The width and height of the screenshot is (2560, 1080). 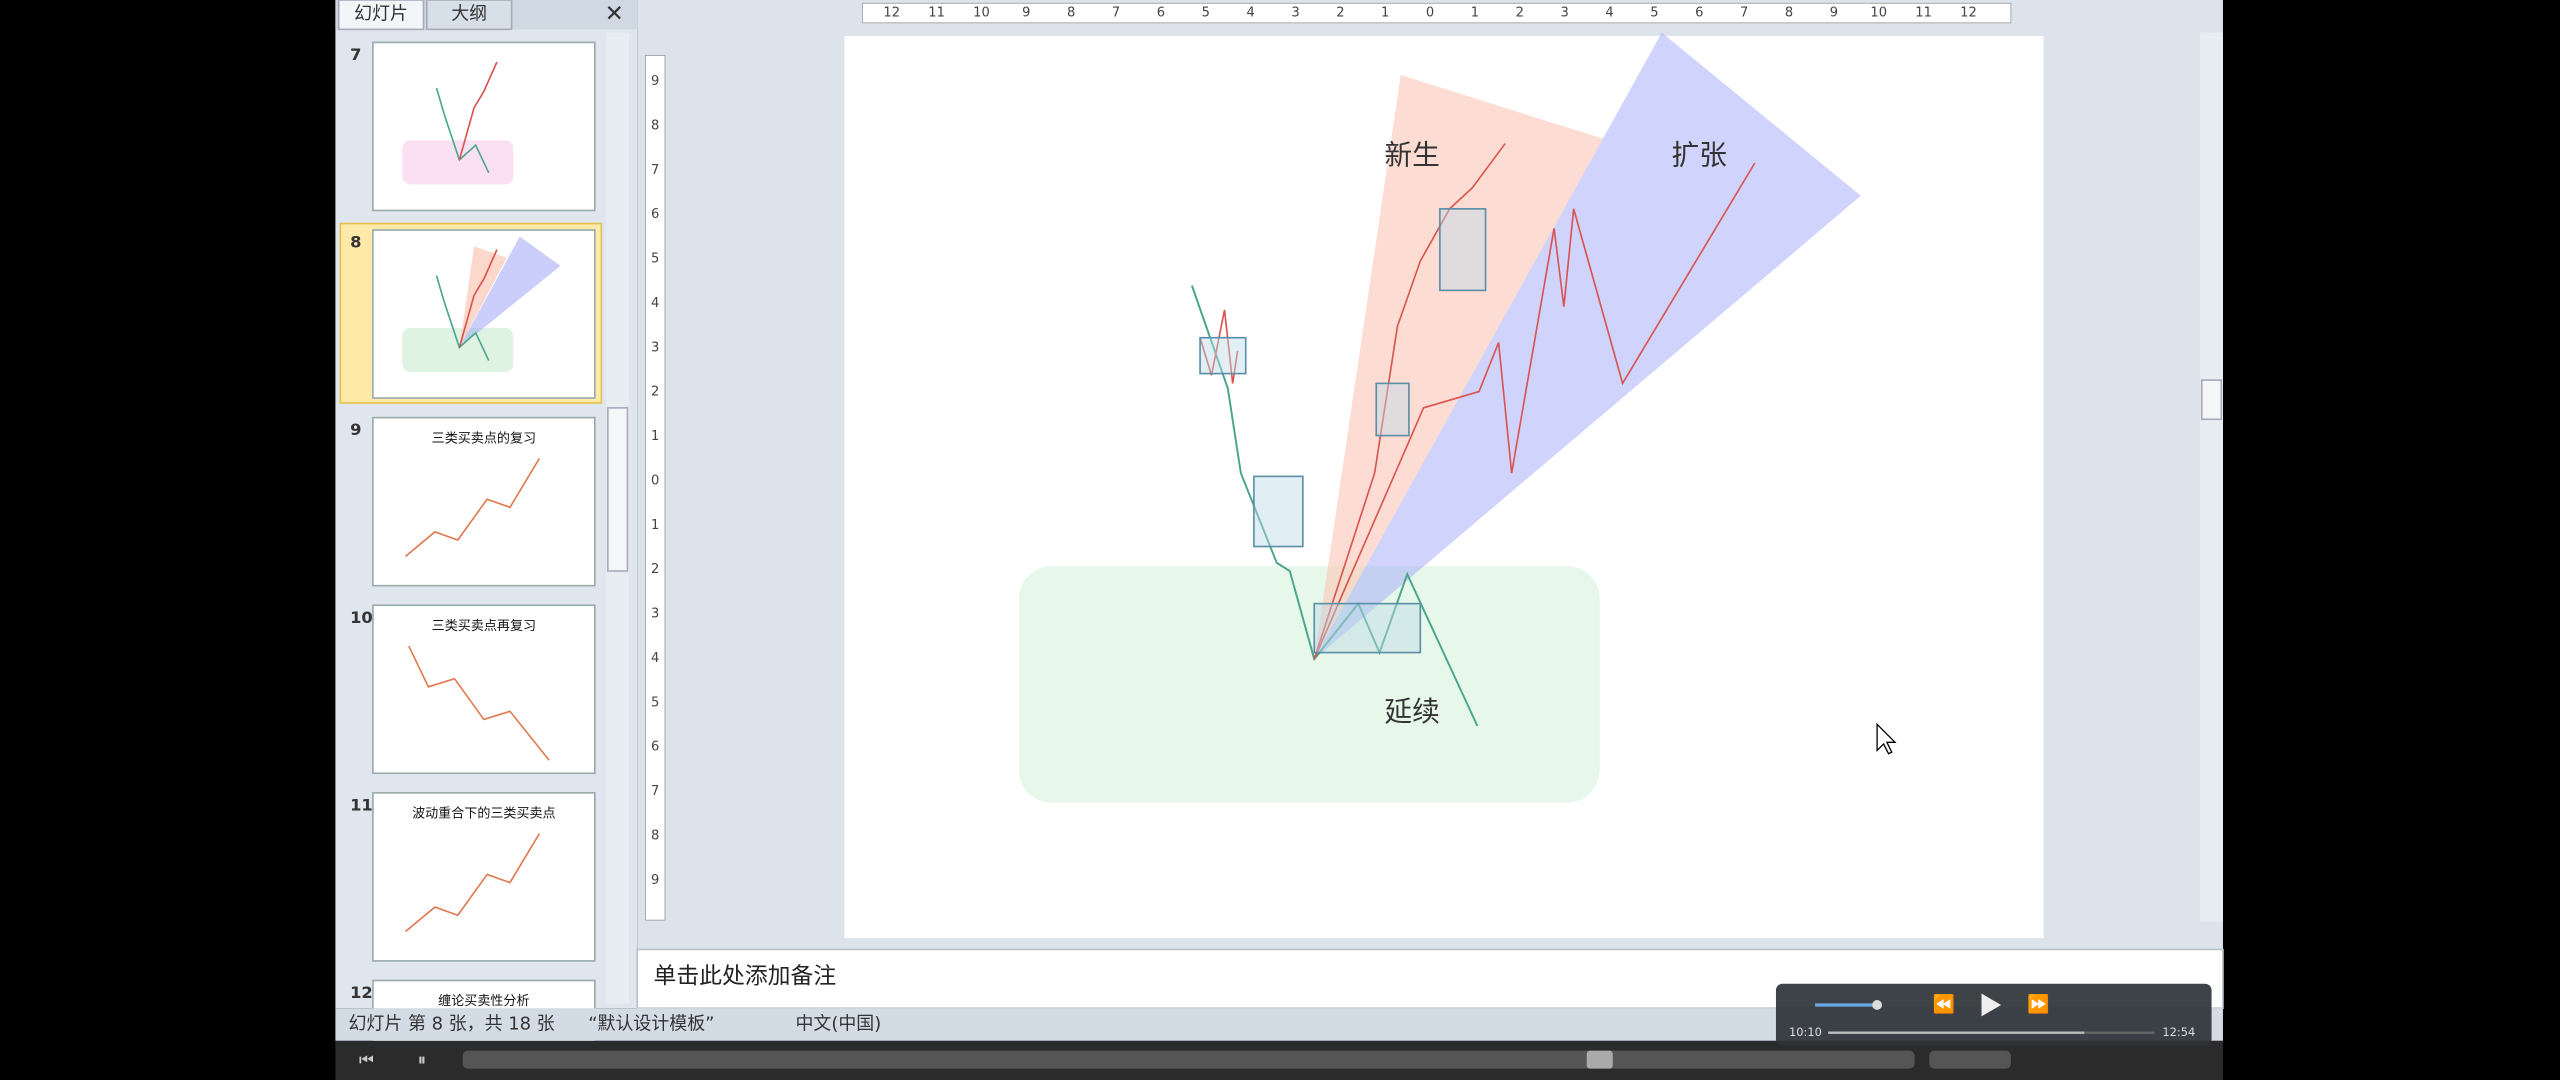 What do you see at coordinates (1430, 13) in the screenshot?
I see `ruler-label: 0` at bounding box center [1430, 13].